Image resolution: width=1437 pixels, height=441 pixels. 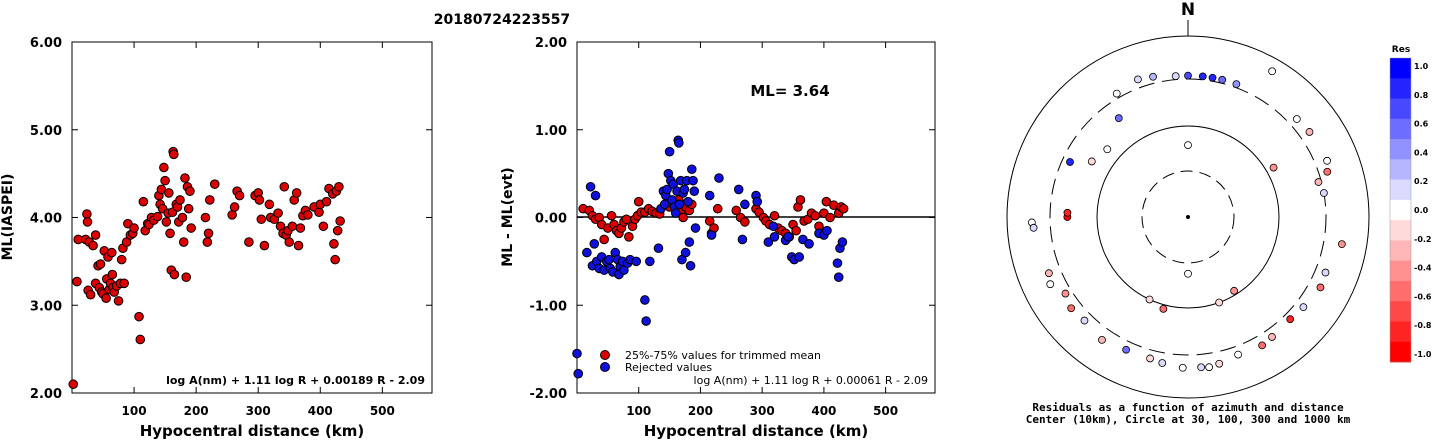 I want to click on y-axis-label-left: ML(IASPEI), so click(x=8, y=217).